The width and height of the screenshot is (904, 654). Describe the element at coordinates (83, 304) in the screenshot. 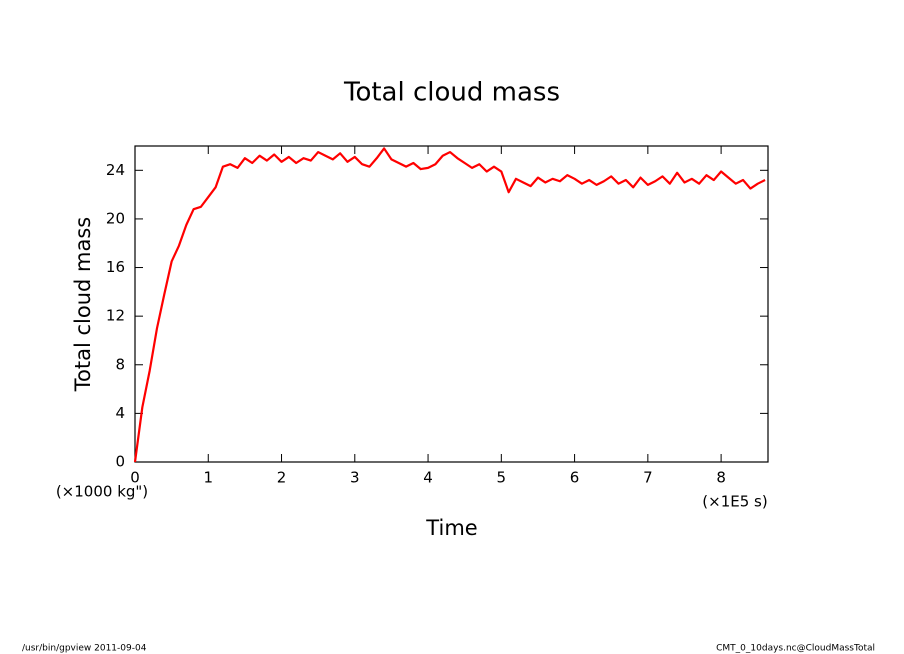

I see `y-axis-label: Total cloud mass` at that location.